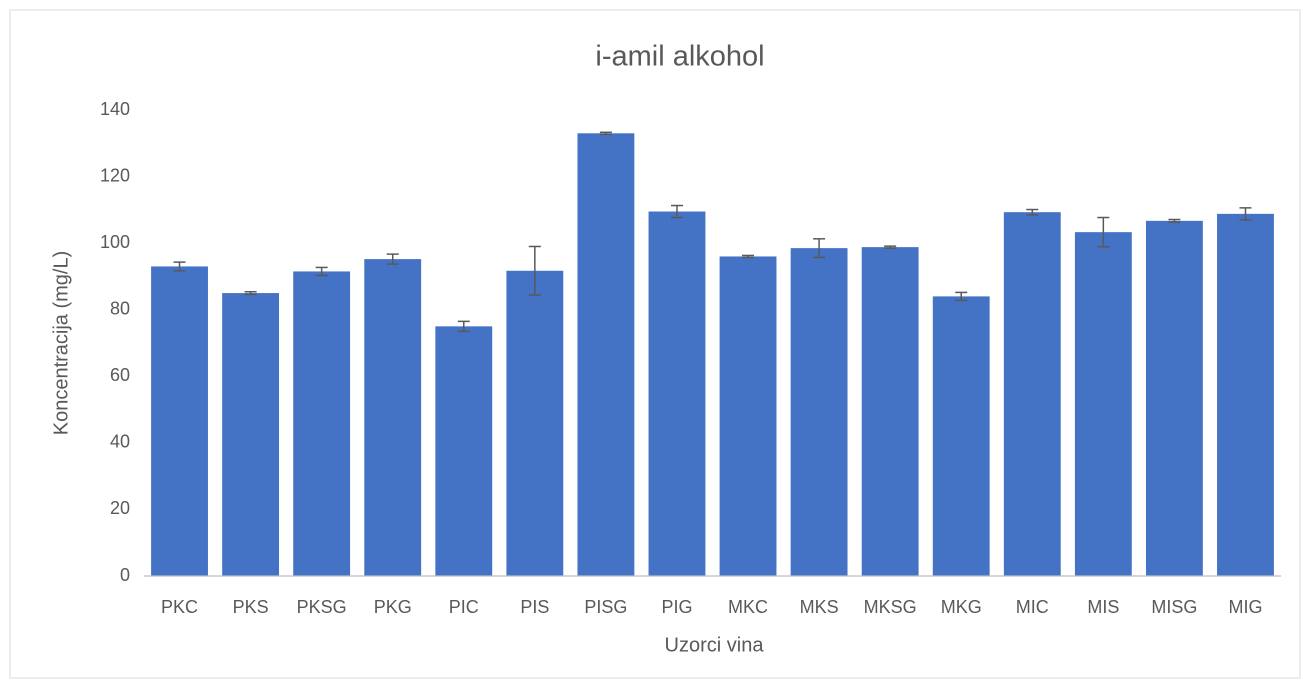 Image resolution: width=1306 pixels, height=687 pixels. I want to click on x-tick-label: PKG, so click(393, 607).